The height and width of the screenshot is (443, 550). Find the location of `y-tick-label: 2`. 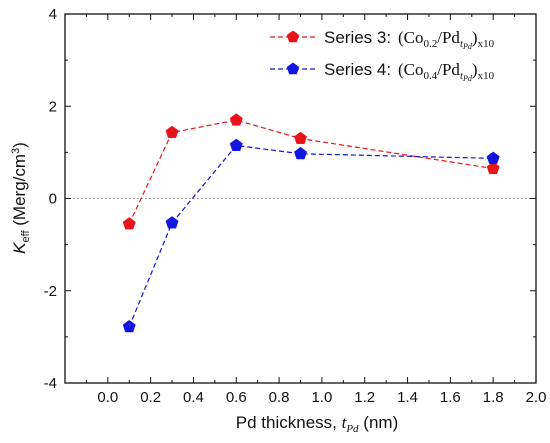

y-tick-label: 2 is located at coordinates (53, 106).